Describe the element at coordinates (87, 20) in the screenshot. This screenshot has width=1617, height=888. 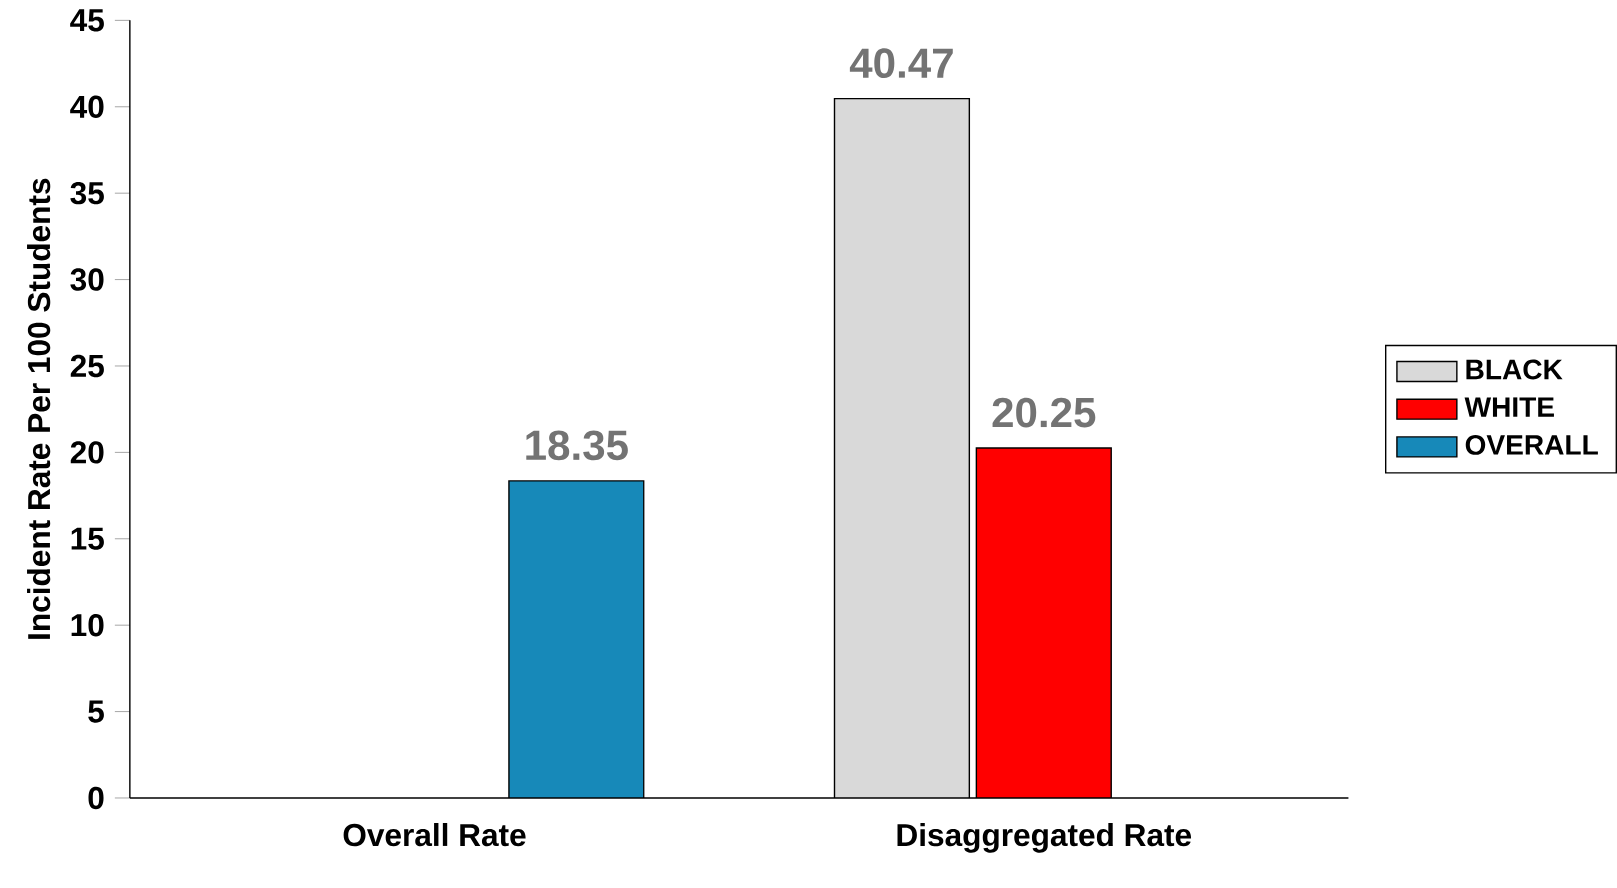
I see `y-tick-label: 45` at that location.